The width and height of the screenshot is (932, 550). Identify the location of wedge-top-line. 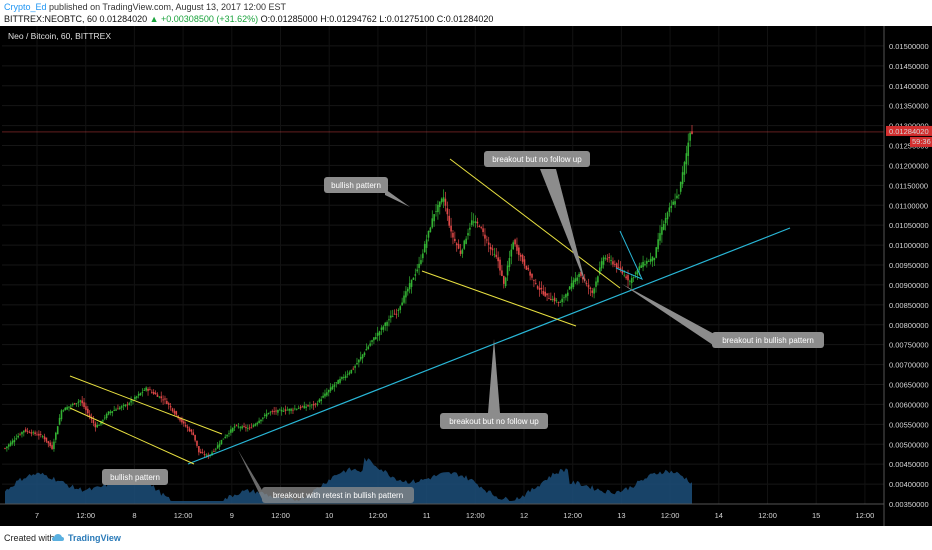
(535, 223).